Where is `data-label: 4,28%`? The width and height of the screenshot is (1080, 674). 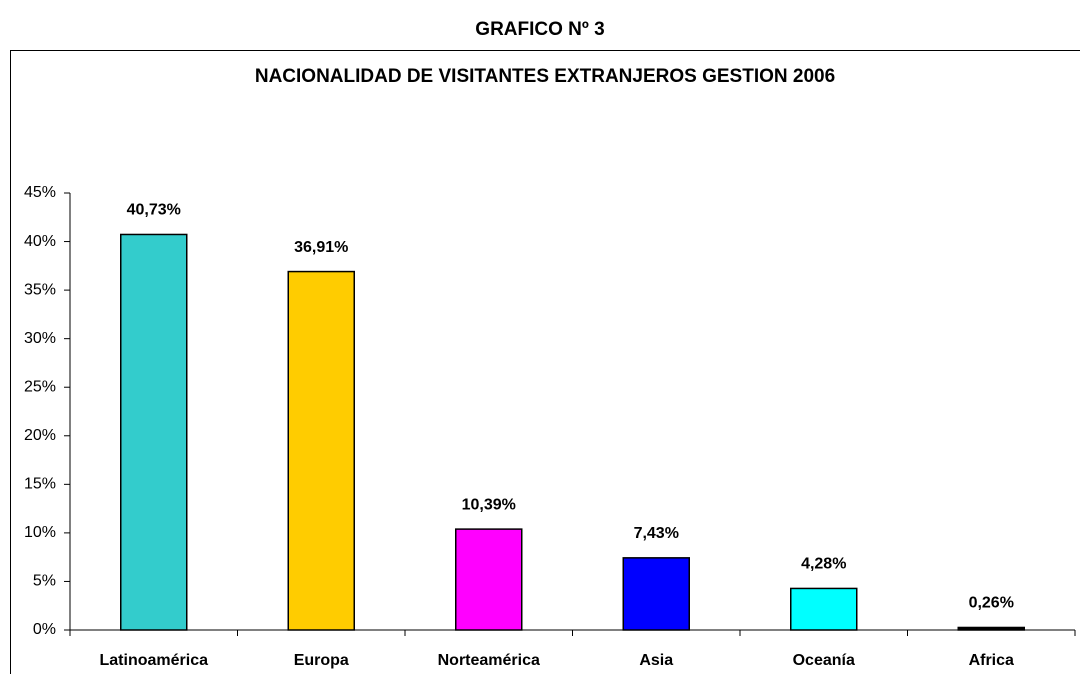 data-label: 4,28% is located at coordinates (823, 564).